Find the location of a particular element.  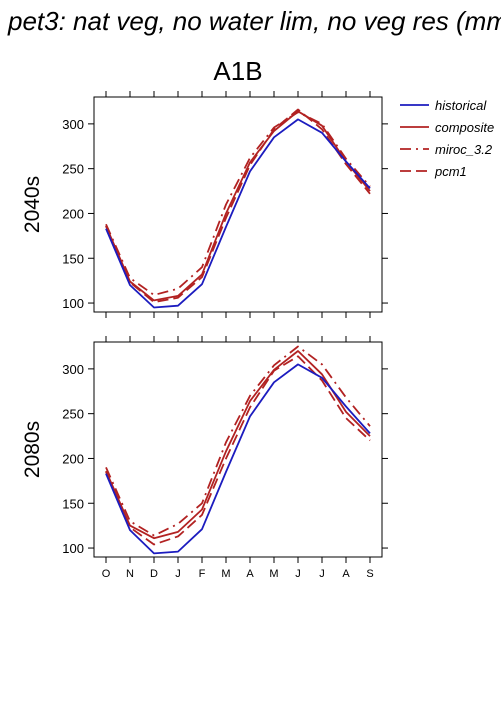

x-tick-label: D is located at coordinates (154, 574).